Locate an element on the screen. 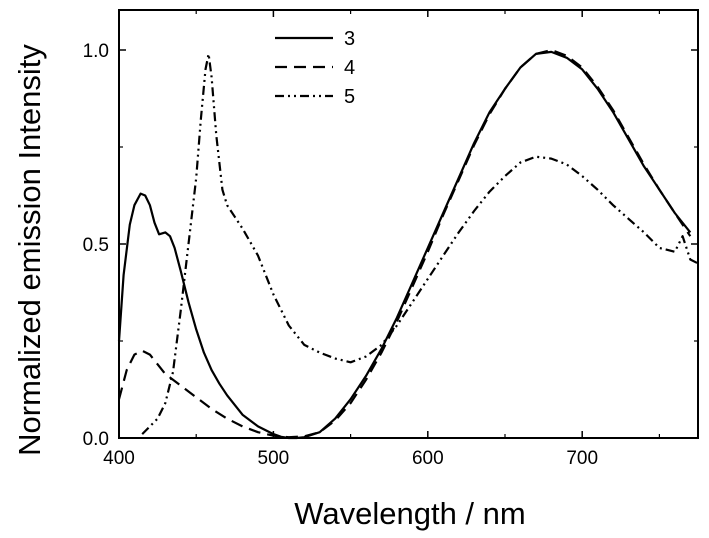  y-tick-label: 0.0 is located at coordinates (96, 439).